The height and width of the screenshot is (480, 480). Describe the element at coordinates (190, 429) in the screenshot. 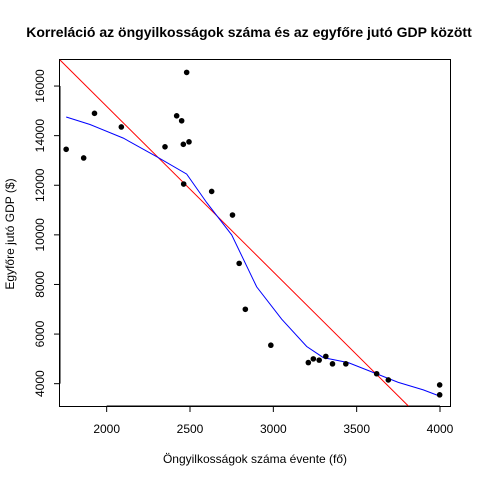

I see `x-tick-label: 2500` at that location.